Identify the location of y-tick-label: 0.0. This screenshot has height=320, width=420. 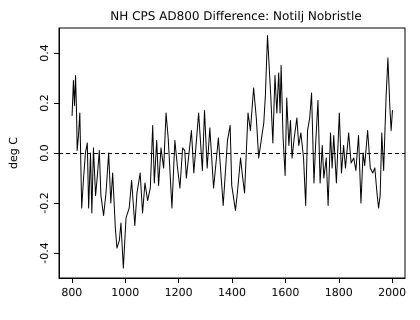
(44, 153).